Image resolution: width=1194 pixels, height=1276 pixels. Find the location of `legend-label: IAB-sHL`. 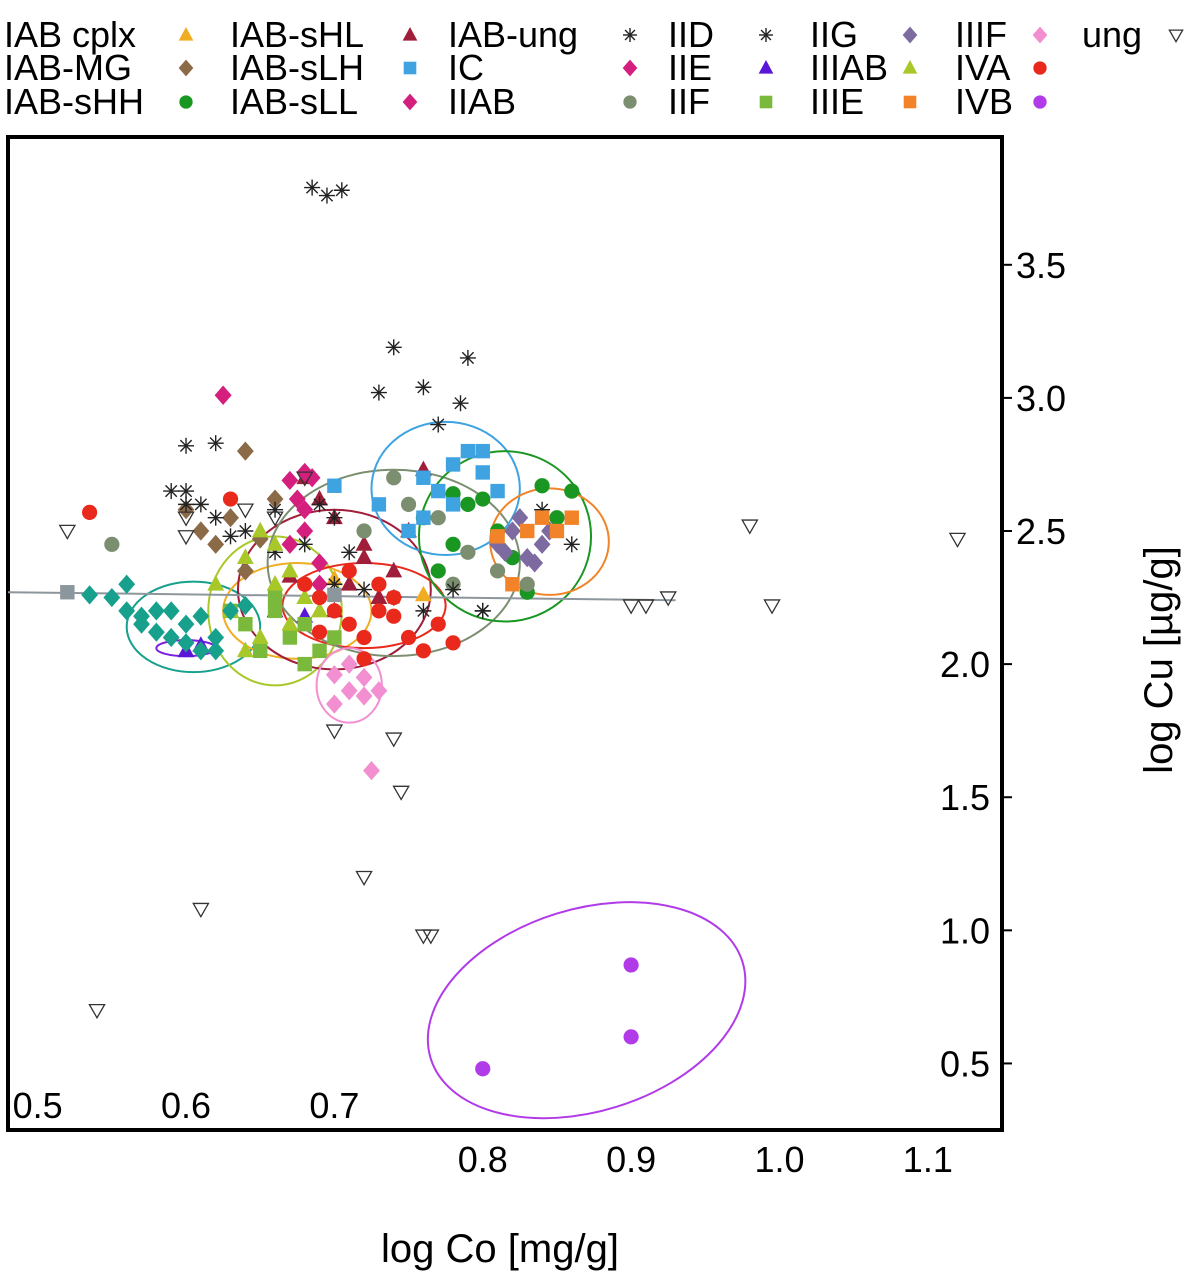

legend-label: IAB-sHL is located at coordinates (297, 34).